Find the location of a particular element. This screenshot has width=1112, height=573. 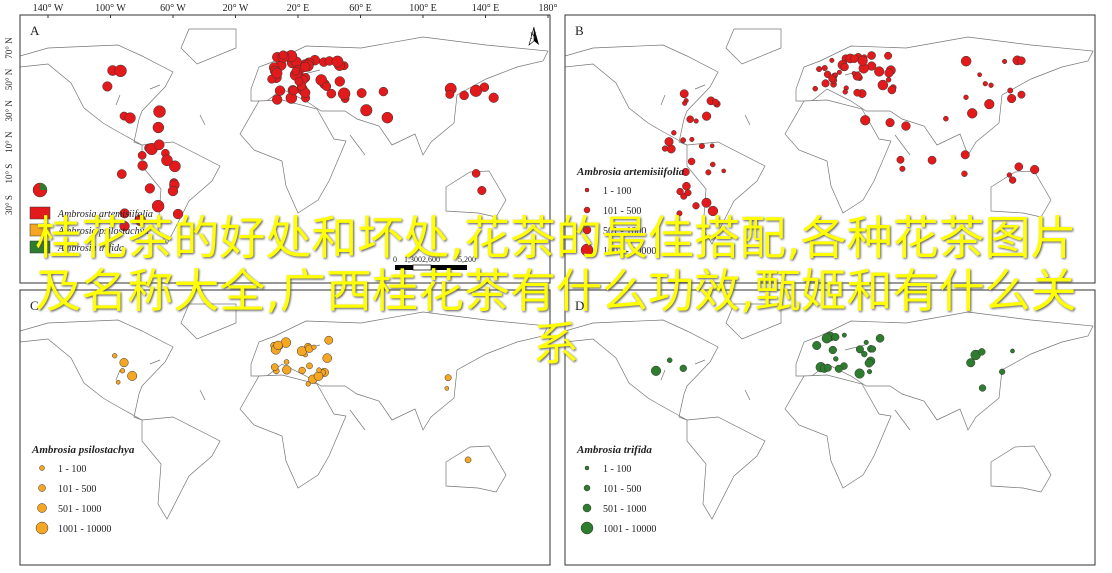

latitude-label: 30° N is located at coordinates (9, 111).